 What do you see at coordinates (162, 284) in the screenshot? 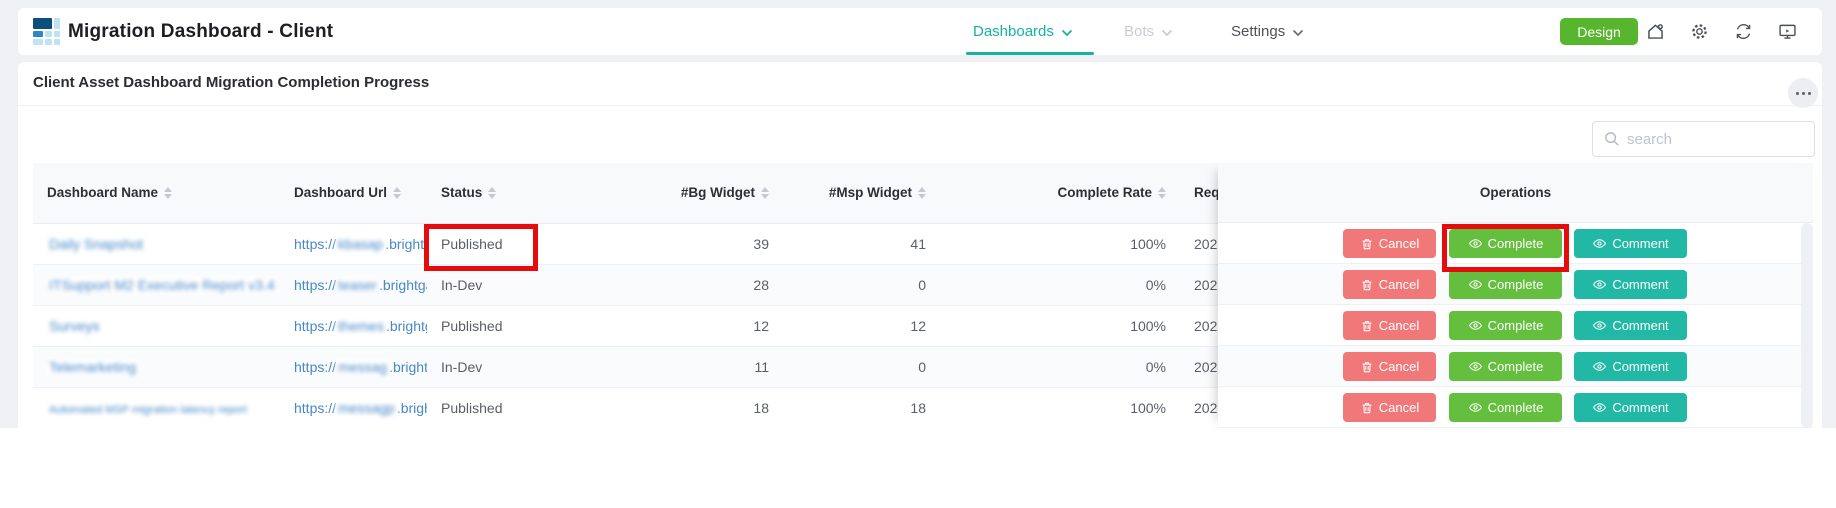
I see `dashboard-name-link: ITSupport M2 Executive Report v3.4` at bounding box center [162, 284].